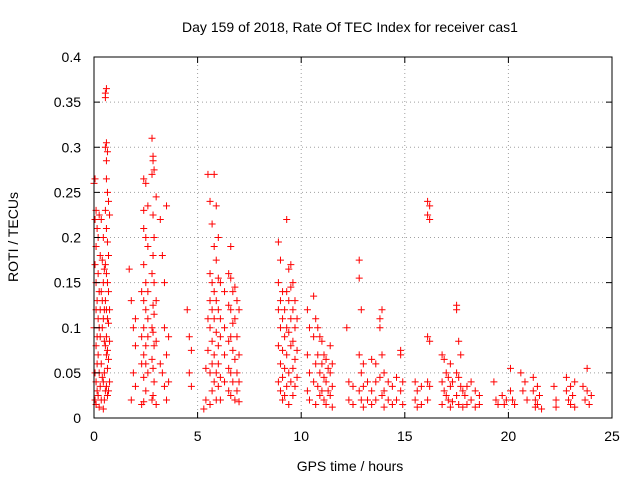 The image size is (640, 480). What do you see at coordinates (198, 436) in the screenshot?
I see `x-tick-label: 5` at bounding box center [198, 436].